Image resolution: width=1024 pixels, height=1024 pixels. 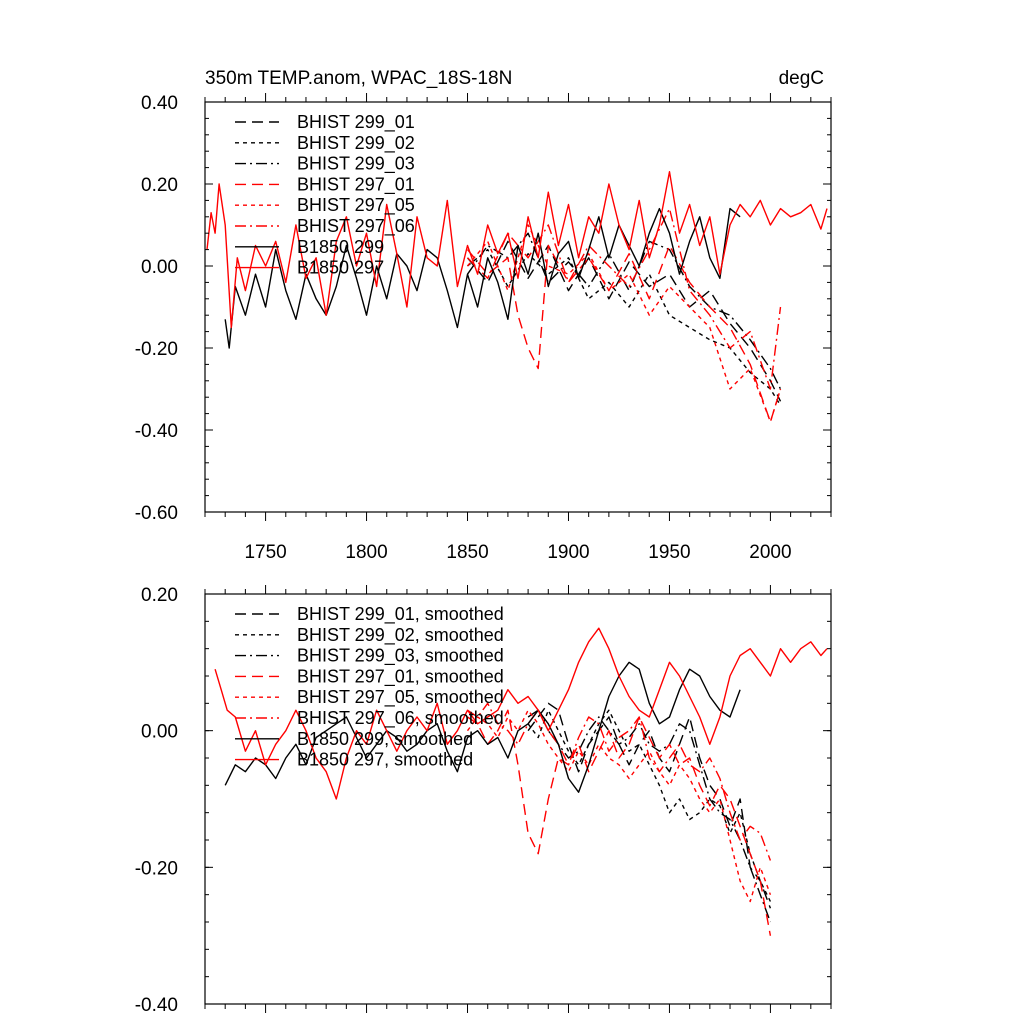 I want to click on bottom-series-bhist-299-03-smoothed, so click(x=649, y=816).